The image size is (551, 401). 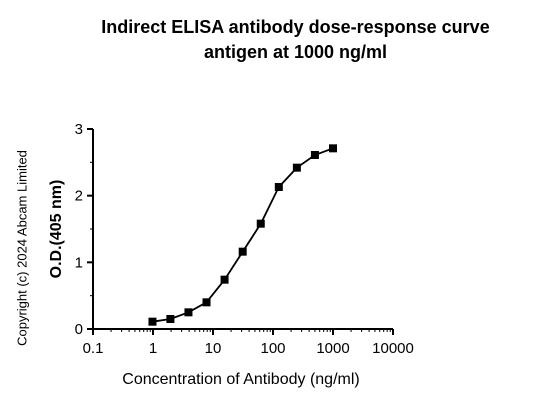 I want to click on series-line, so click(x=243, y=235).